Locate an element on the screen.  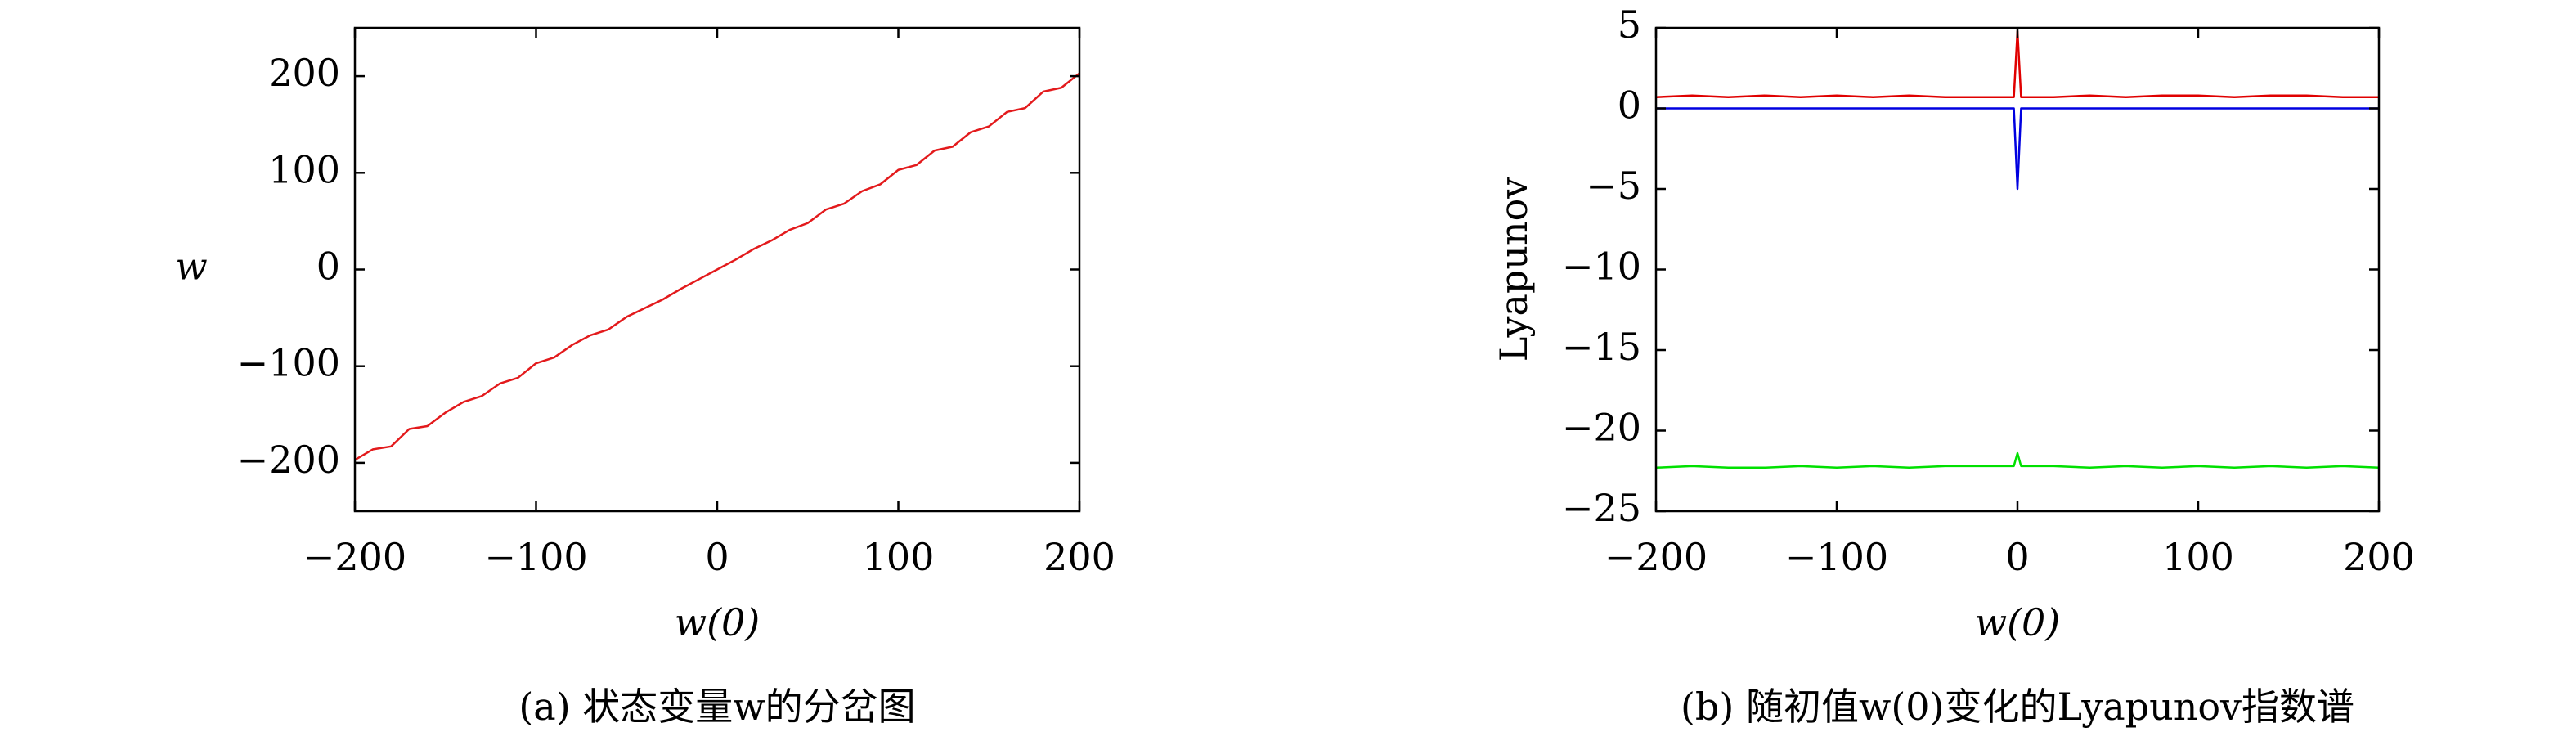
y-tick-label: 5 is located at coordinates (1630, 24).